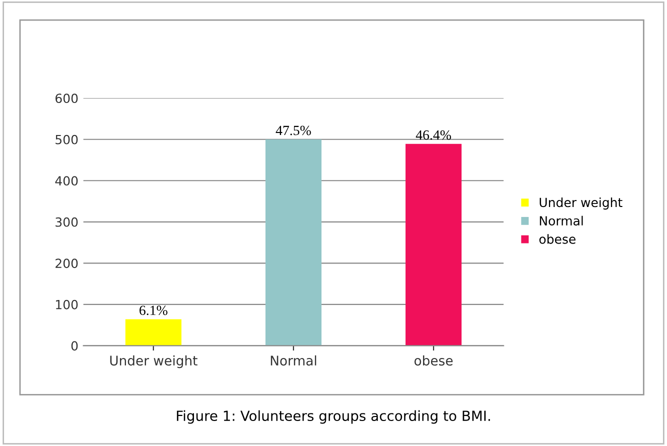  I want to click on y-tick-label: 400, so click(66, 181).